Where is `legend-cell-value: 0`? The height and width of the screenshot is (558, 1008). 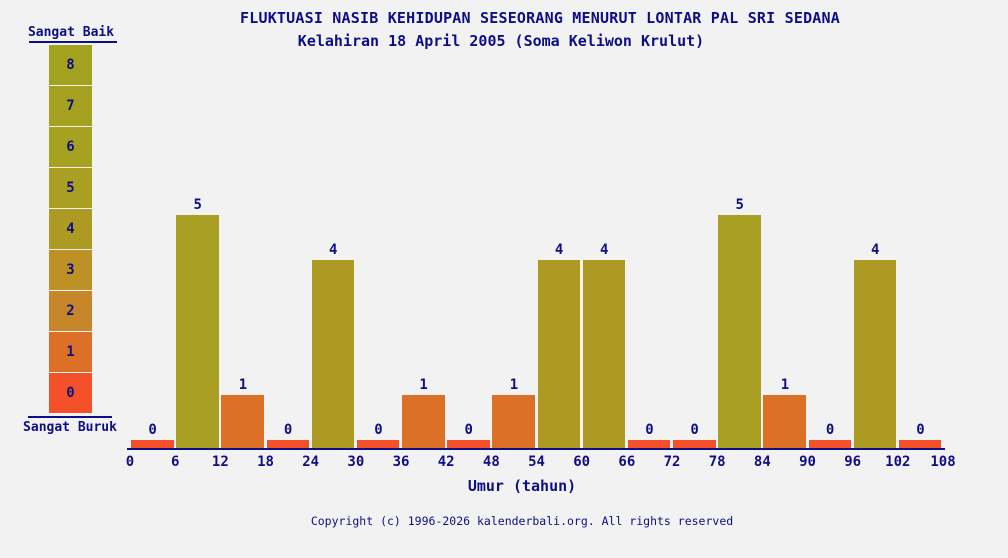
legend-cell-value: 0 is located at coordinates (70, 393).